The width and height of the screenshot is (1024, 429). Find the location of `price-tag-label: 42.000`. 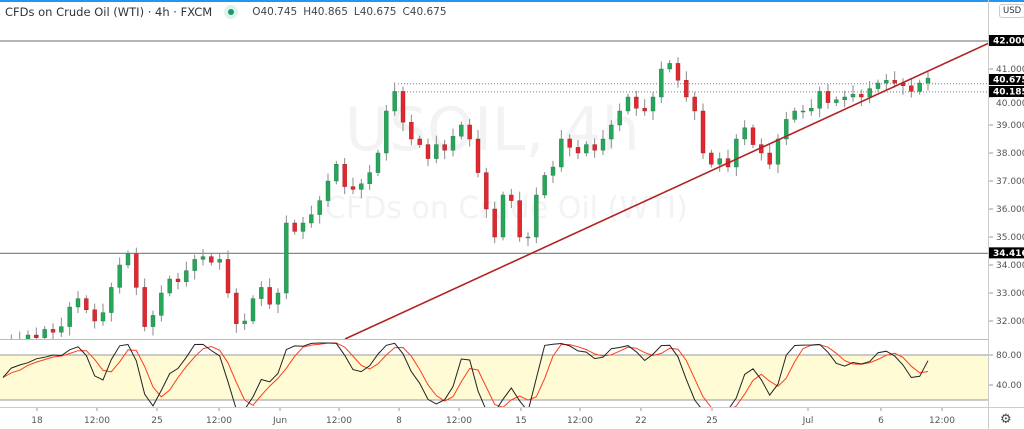

price-tag-label: 42.000 is located at coordinates (1008, 42).